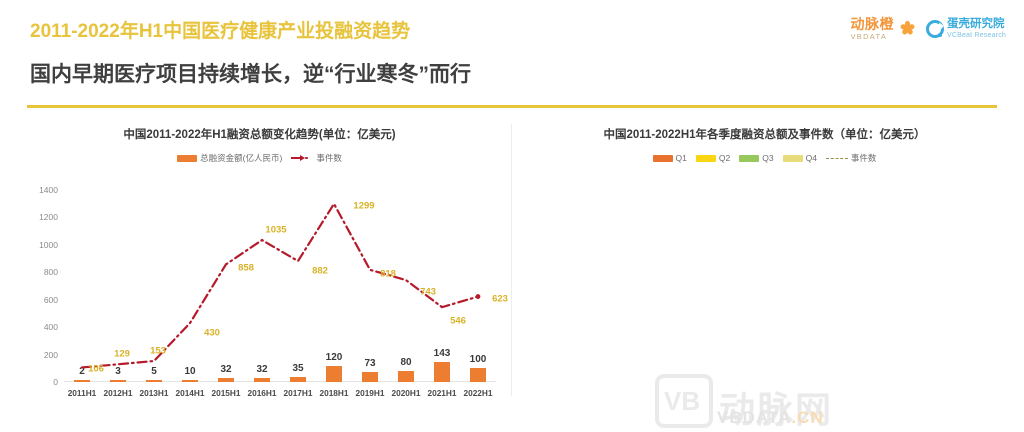  I want to click on line-value-label: 430, so click(212, 333).